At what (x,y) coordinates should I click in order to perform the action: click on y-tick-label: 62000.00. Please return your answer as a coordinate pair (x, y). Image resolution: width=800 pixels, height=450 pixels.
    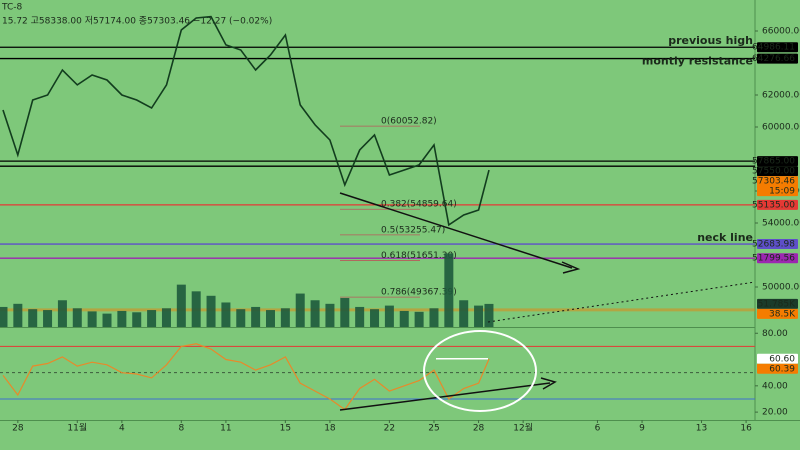
    Looking at the image, I should click on (781, 96).